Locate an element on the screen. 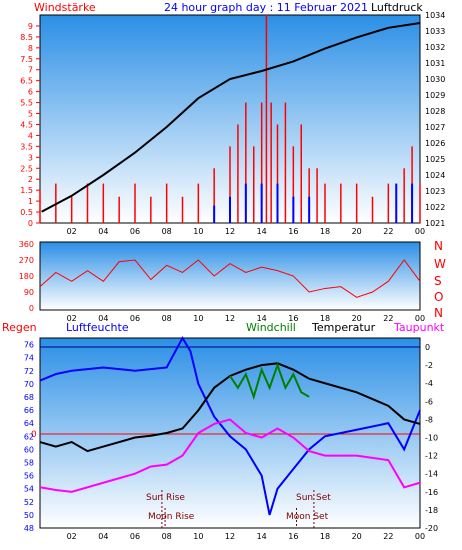  humidity-tick-label: 58 is located at coordinates (29, 462).